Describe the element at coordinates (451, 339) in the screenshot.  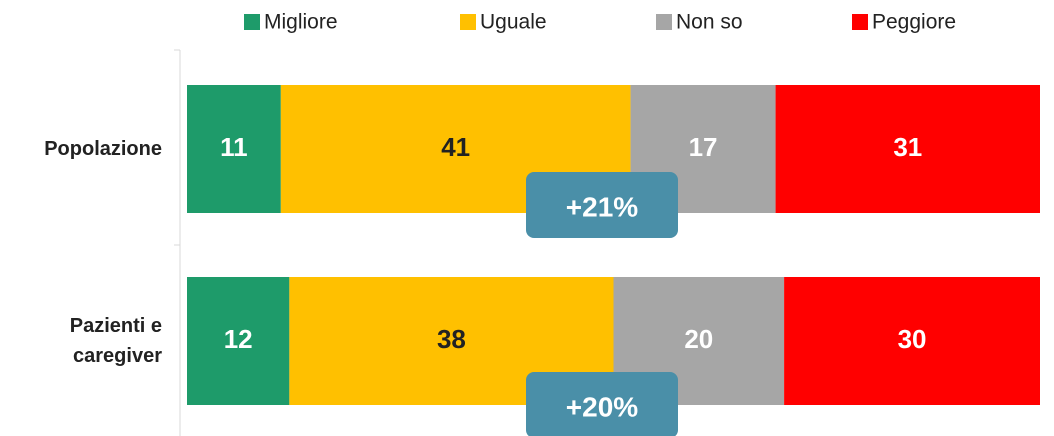
I see `data-label: 38` at that location.